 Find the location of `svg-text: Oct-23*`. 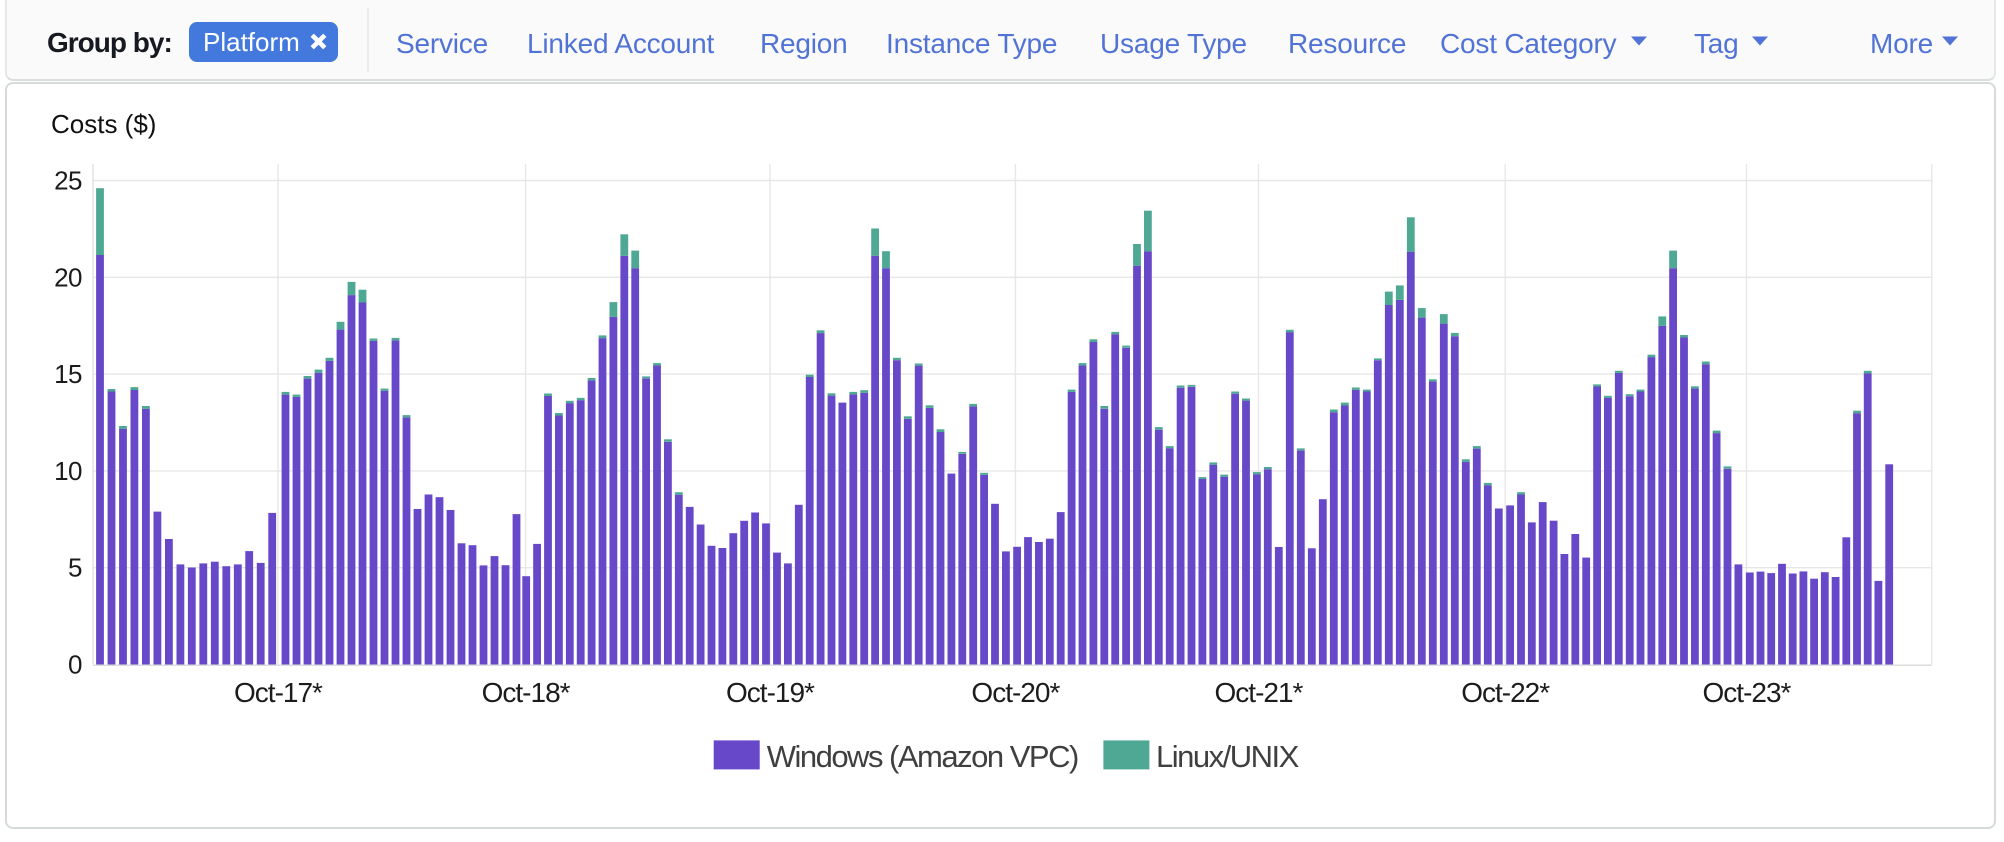

svg-text: Oct-23* is located at coordinates (1747, 692).